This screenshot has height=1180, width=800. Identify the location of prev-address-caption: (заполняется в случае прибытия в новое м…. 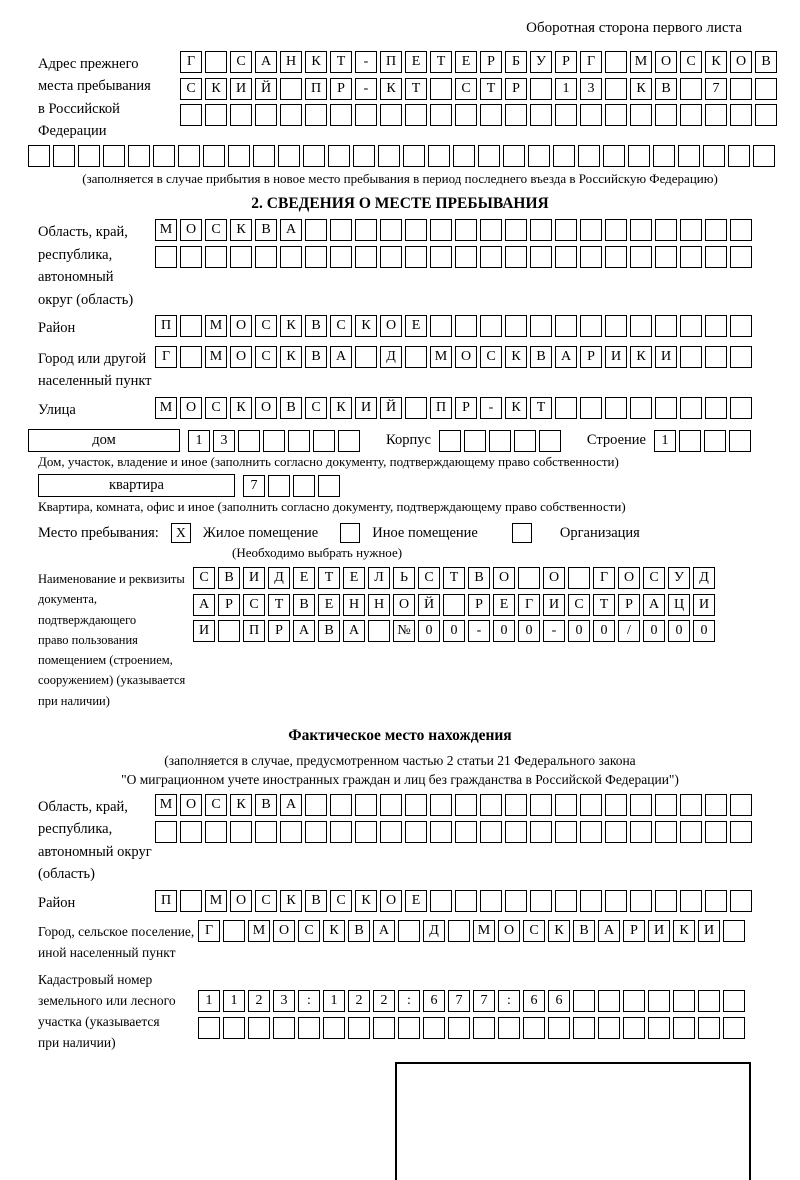
(400, 179).